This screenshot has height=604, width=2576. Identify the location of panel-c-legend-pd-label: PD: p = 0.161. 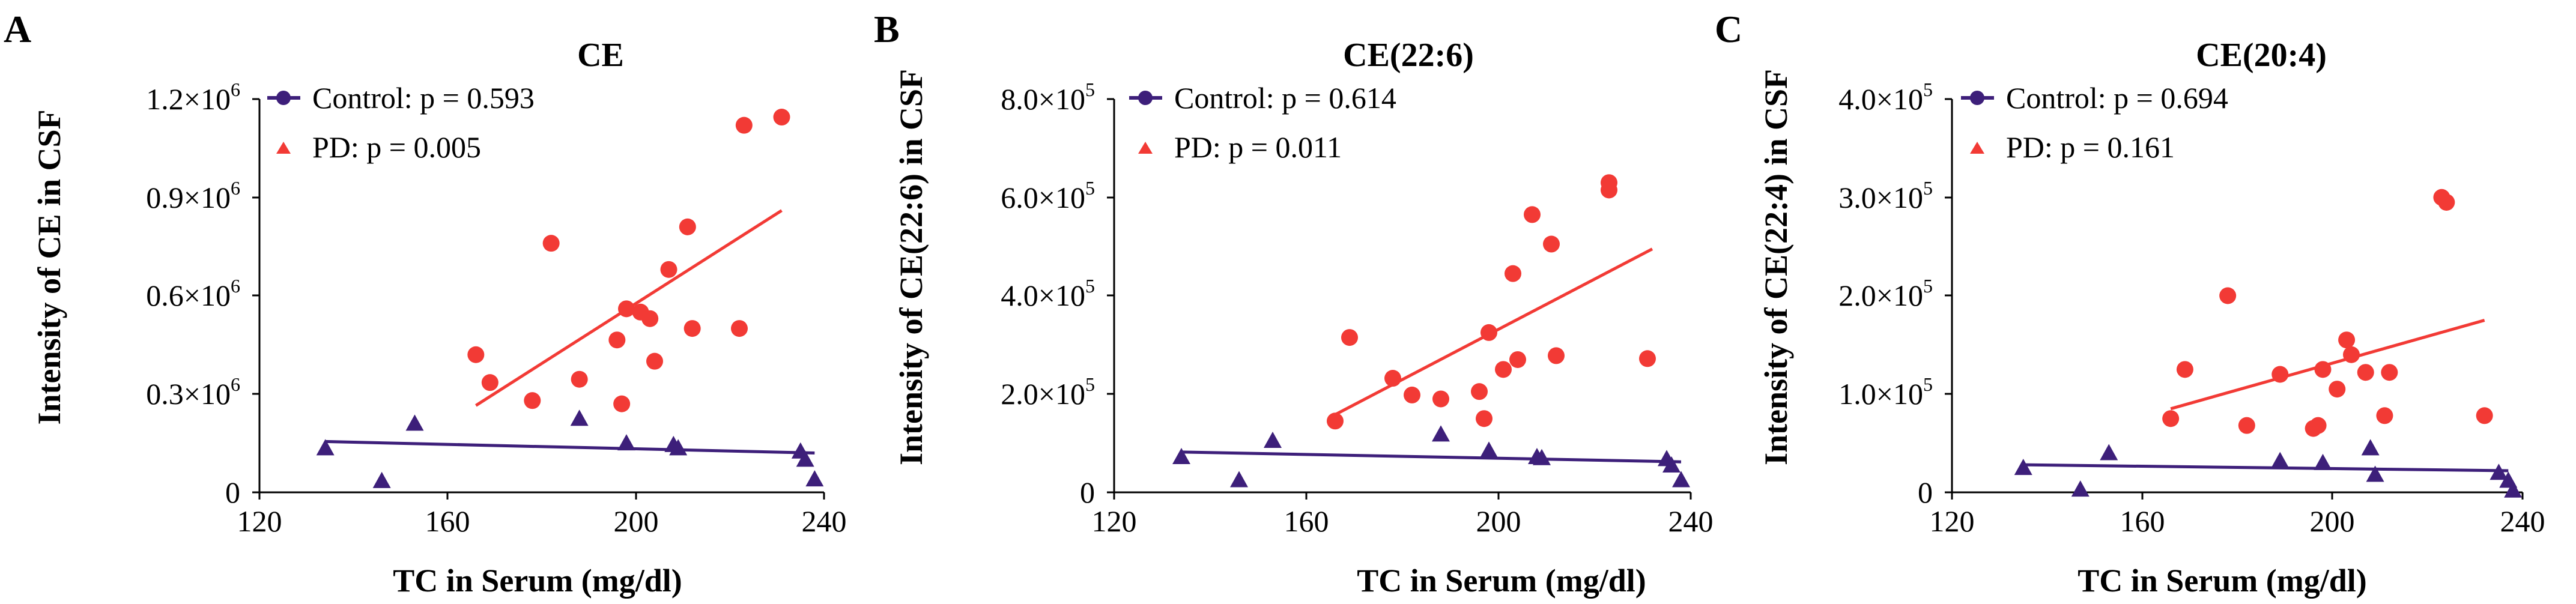
(2090, 147).